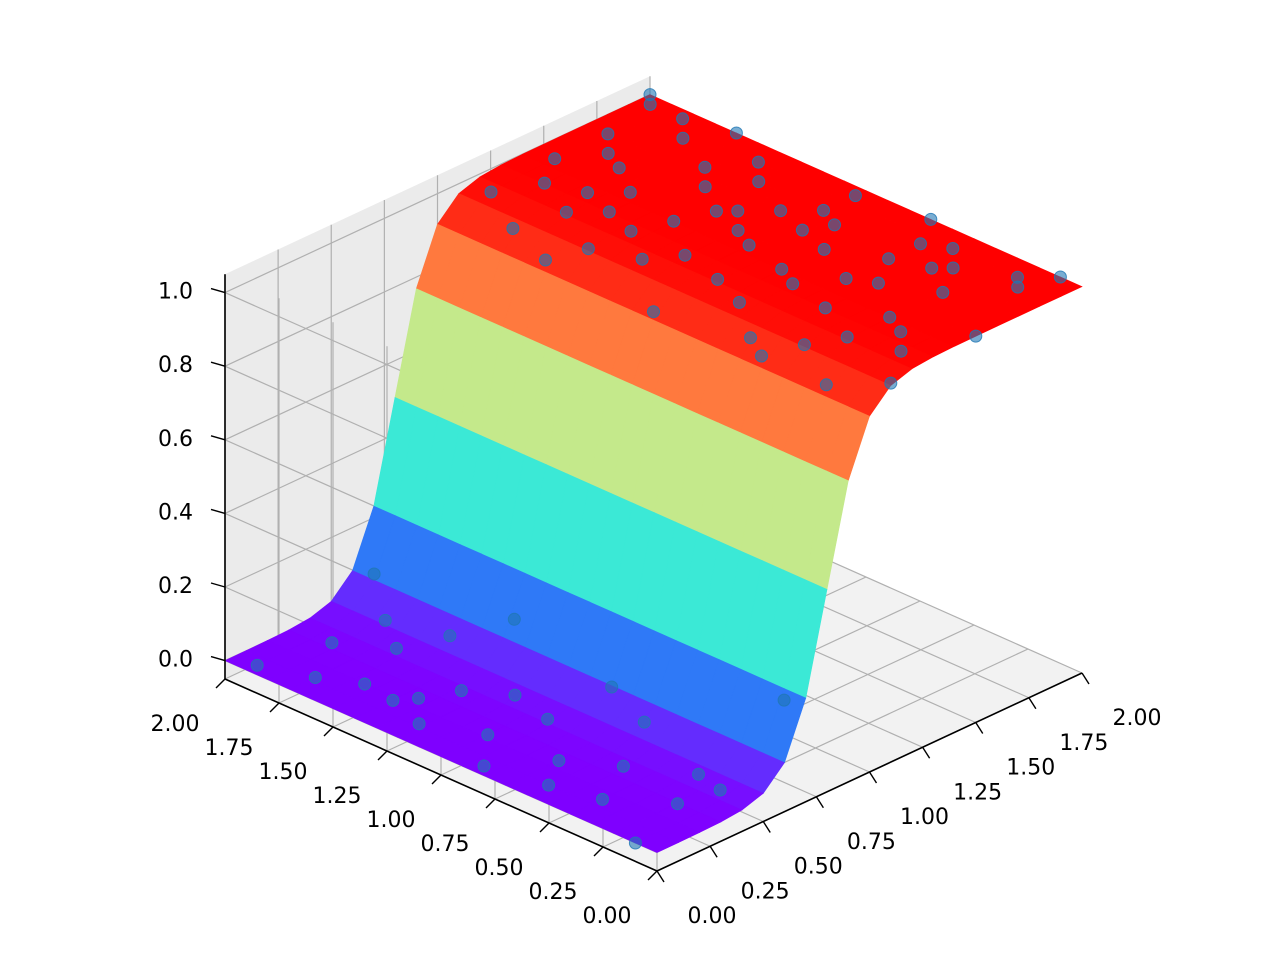  Describe the element at coordinates (977, 792) in the screenshot. I see `x-tick-label: 1.25` at that location.